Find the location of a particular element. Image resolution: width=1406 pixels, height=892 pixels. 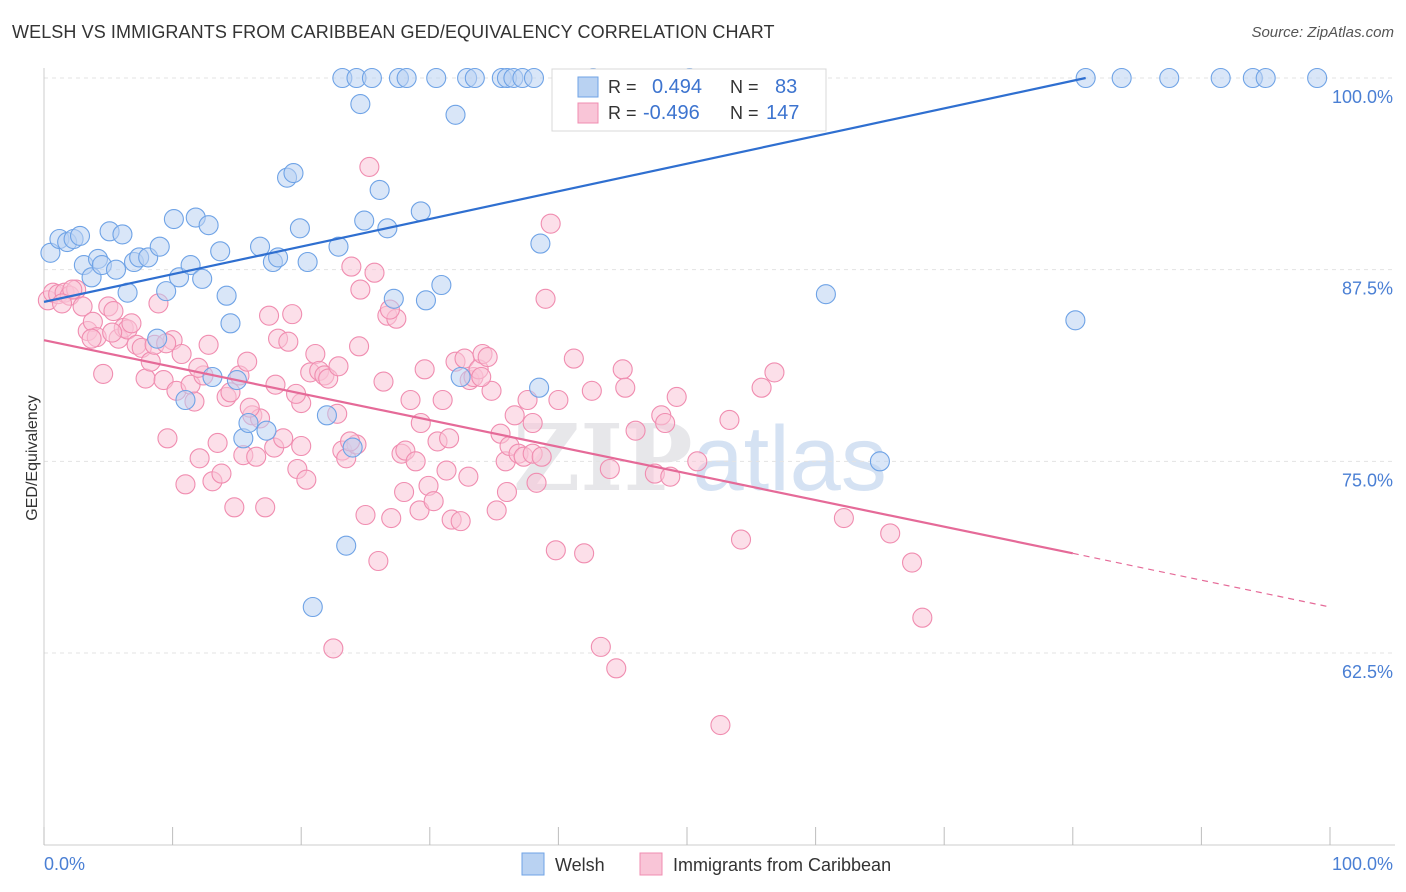

stats-welsh-swatch is located at coordinates (588, 87).